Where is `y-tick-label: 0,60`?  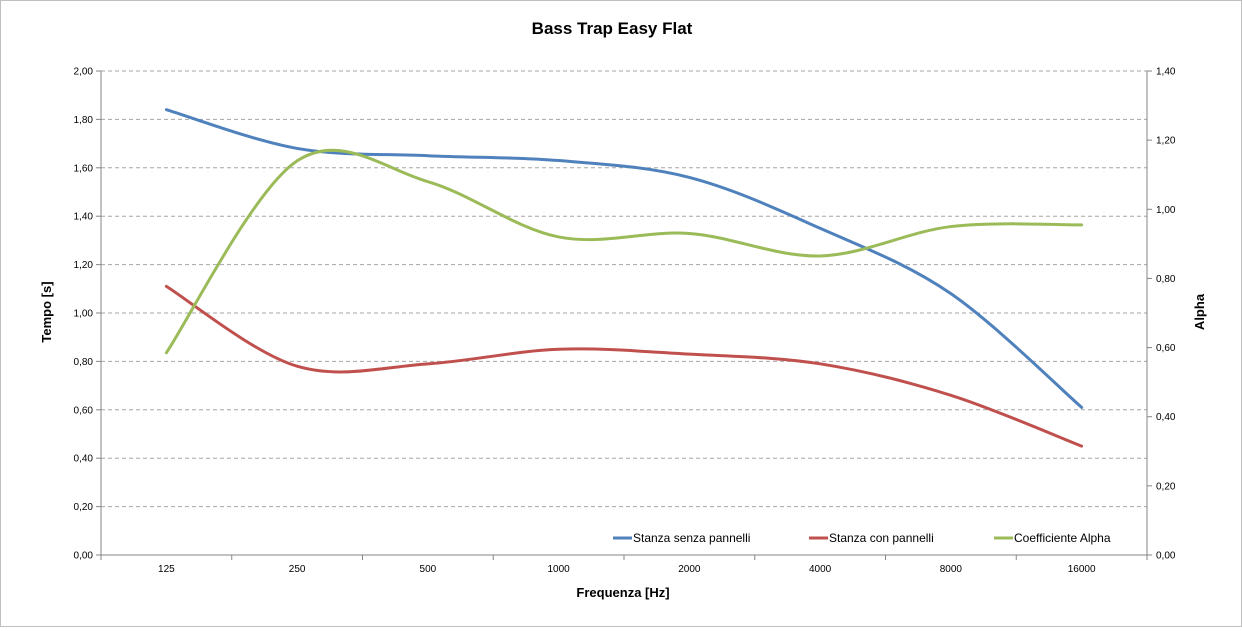 y-tick-label: 0,60 is located at coordinates (84, 410).